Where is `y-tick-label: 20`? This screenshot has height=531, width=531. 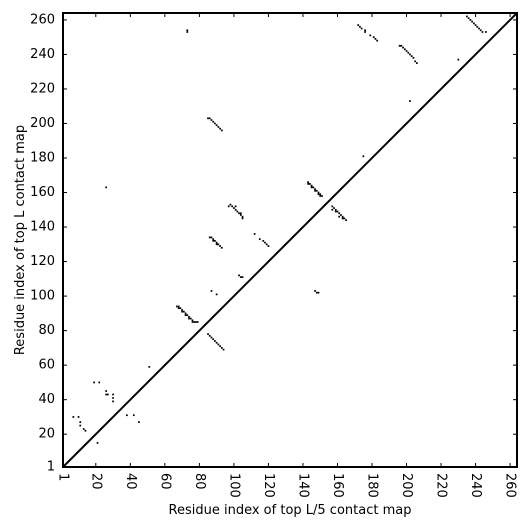 y-tick-label: 20 is located at coordinates (46, 434).